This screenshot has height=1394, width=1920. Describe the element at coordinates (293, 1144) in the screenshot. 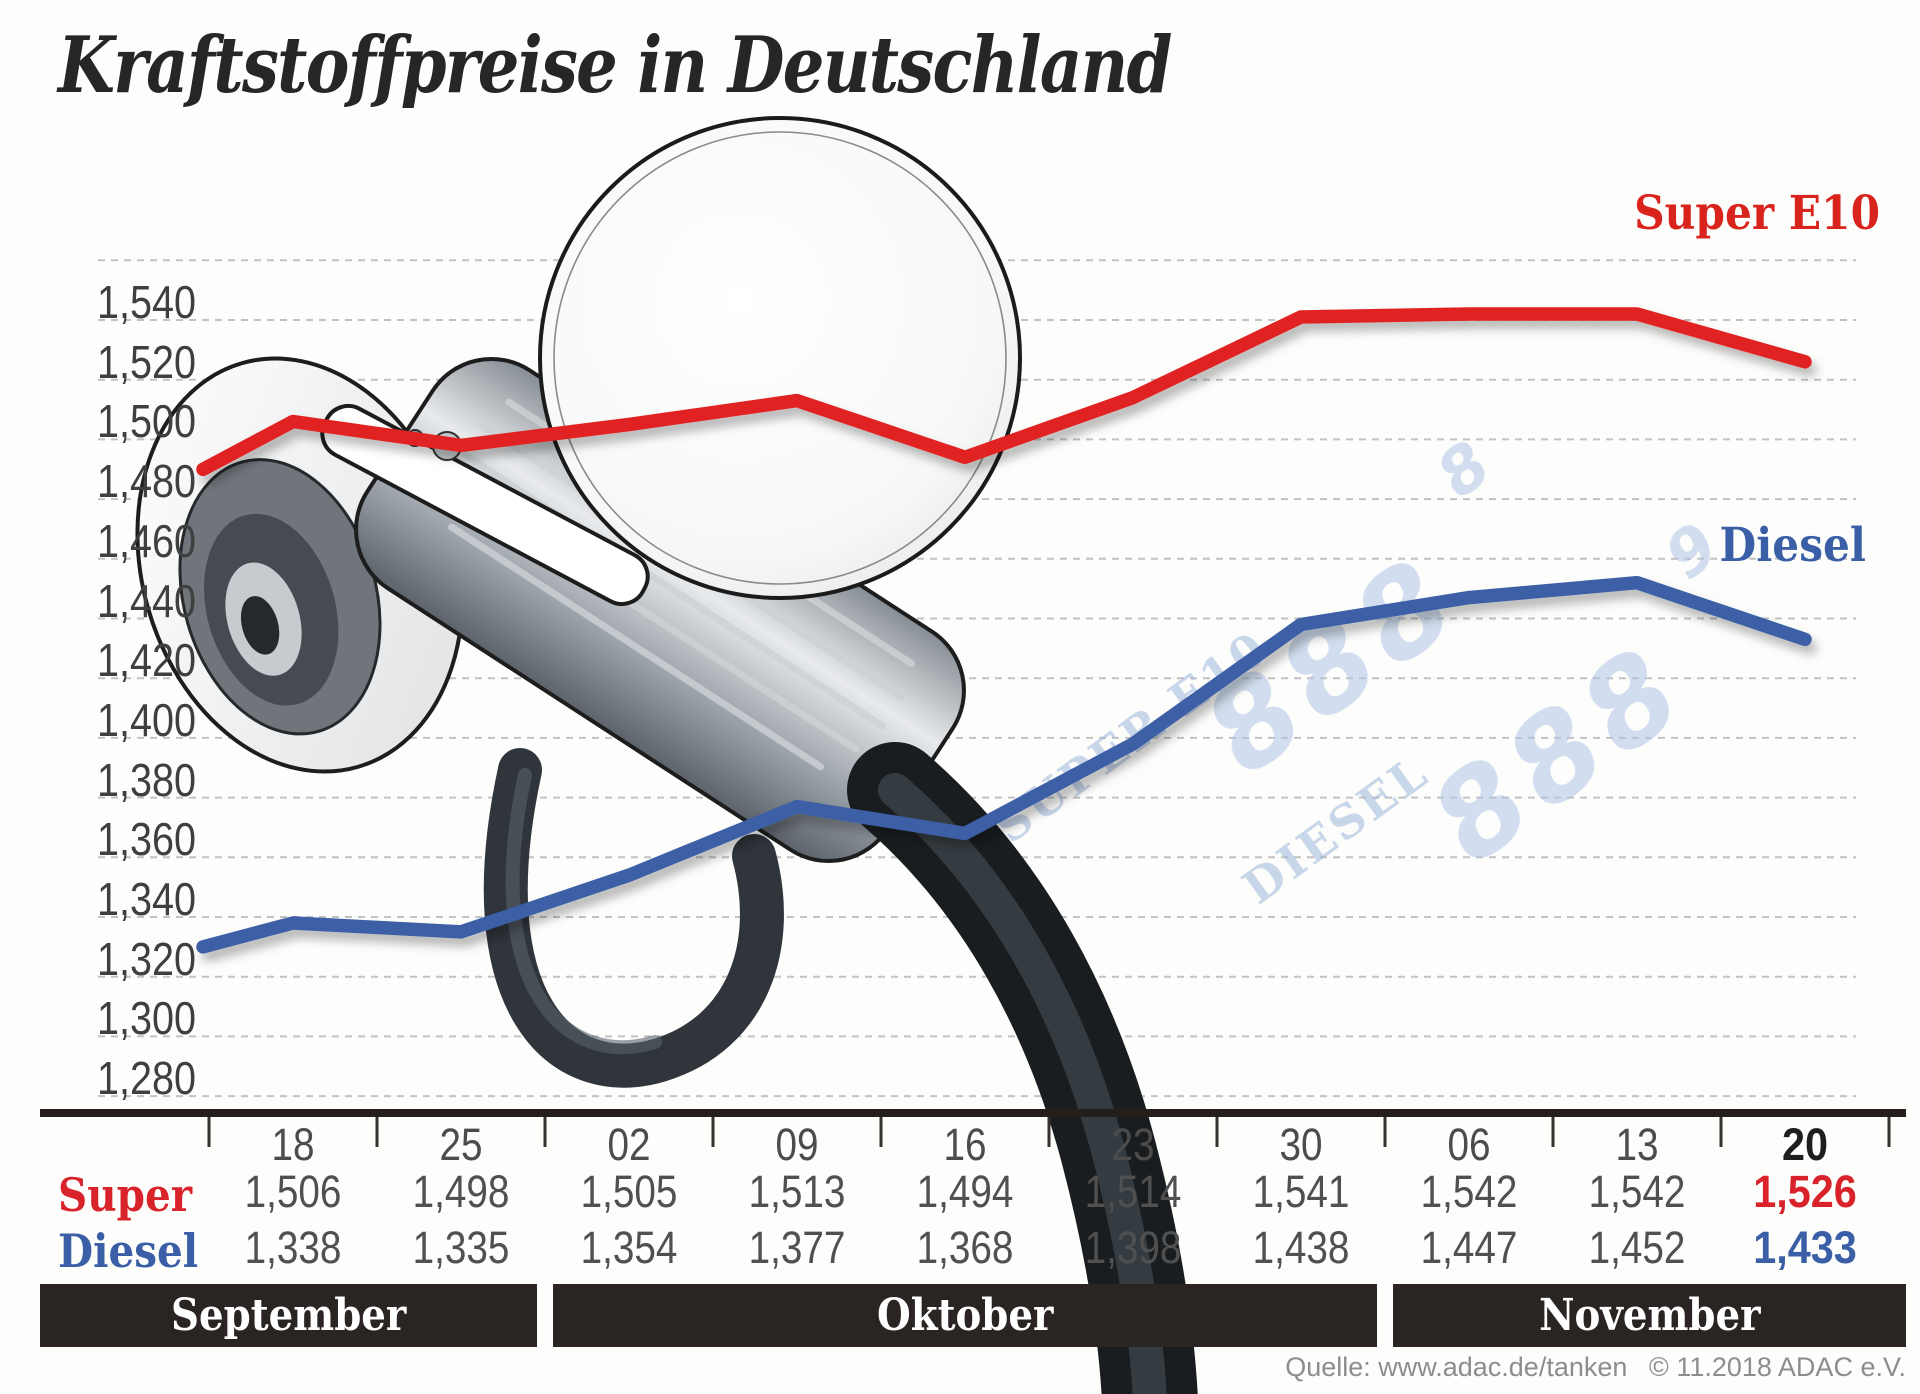

I see `date-label: 18` at that location.